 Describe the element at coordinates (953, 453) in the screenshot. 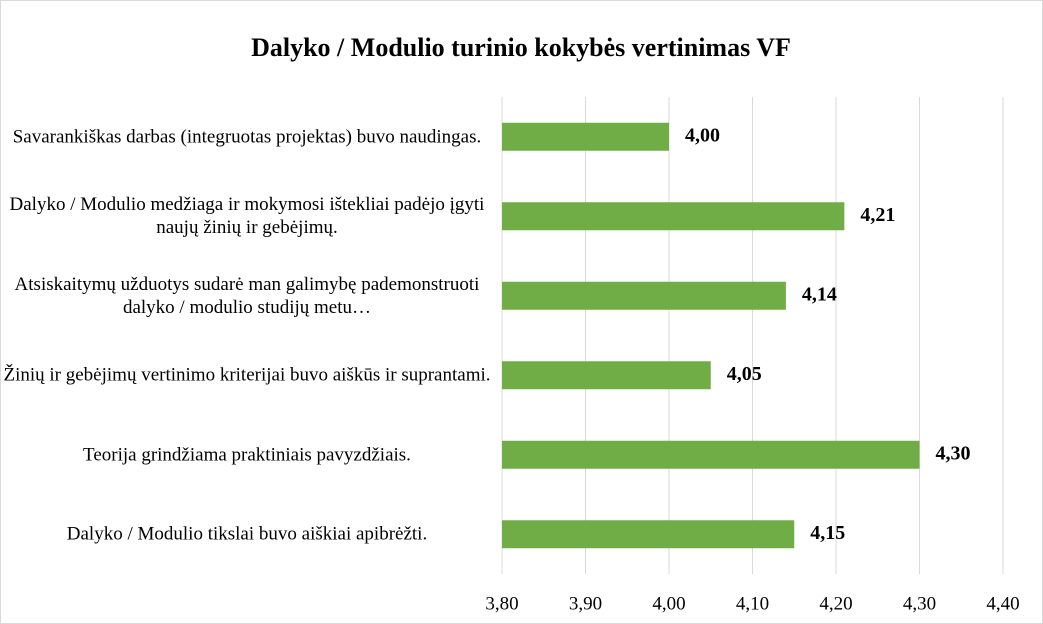

I see `data-label: 4,30` at that location.